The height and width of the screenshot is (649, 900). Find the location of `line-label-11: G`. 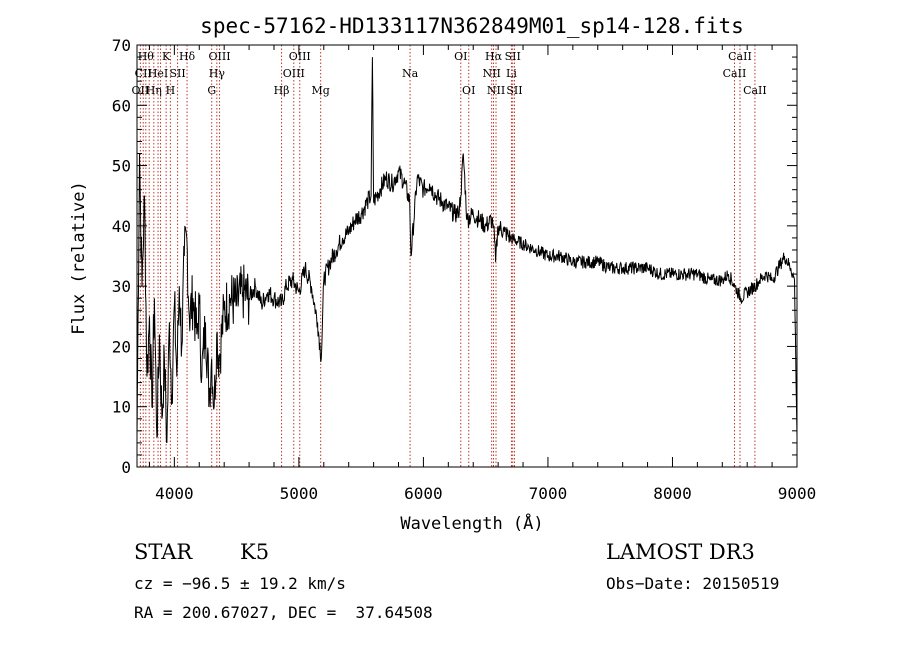

line-label-11: G is located at coordinates (211, 90).